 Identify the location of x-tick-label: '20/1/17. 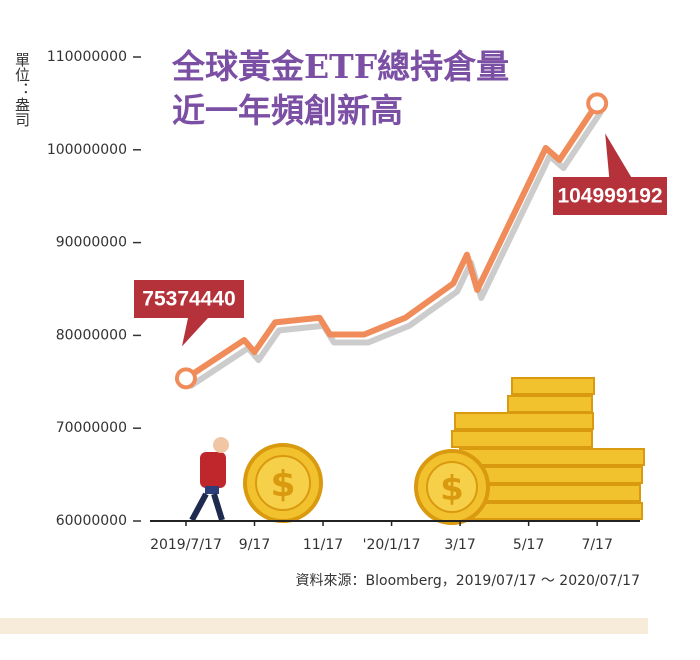
(392, 545).